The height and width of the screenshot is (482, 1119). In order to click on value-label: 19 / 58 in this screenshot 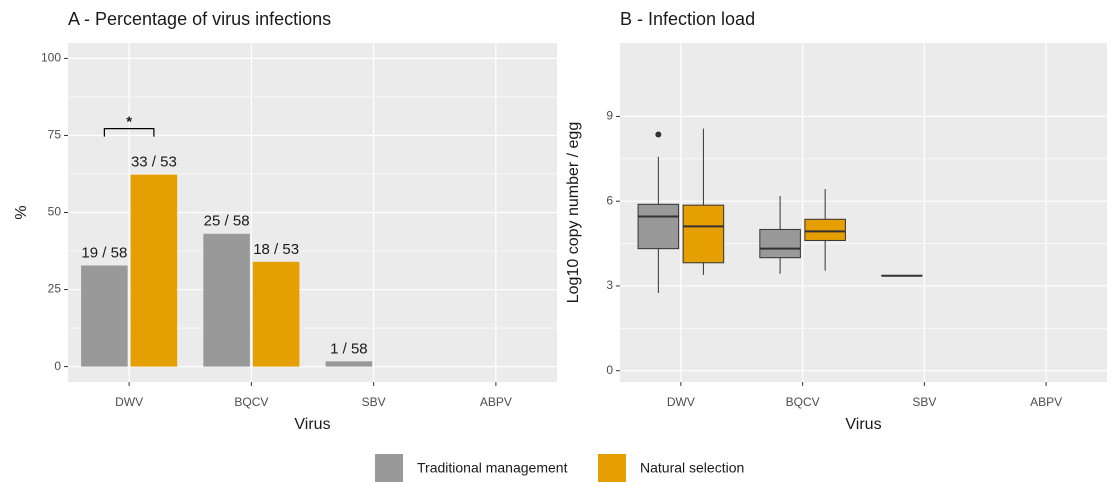, I will do `click(104, 252)`.